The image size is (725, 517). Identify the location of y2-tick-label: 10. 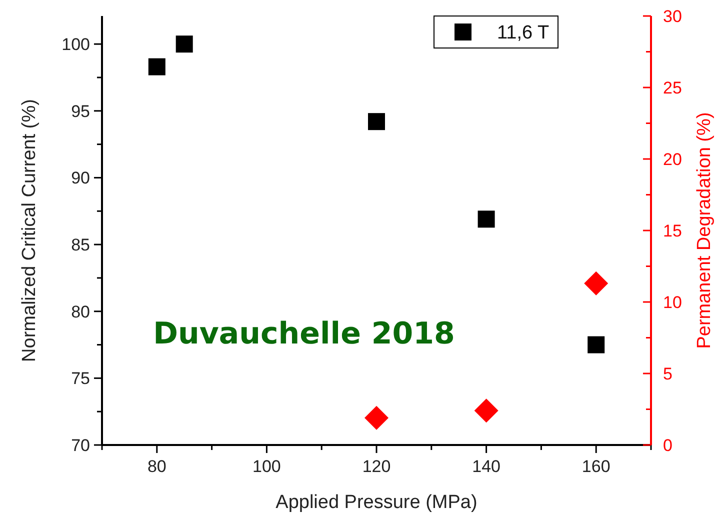
(672, 302).